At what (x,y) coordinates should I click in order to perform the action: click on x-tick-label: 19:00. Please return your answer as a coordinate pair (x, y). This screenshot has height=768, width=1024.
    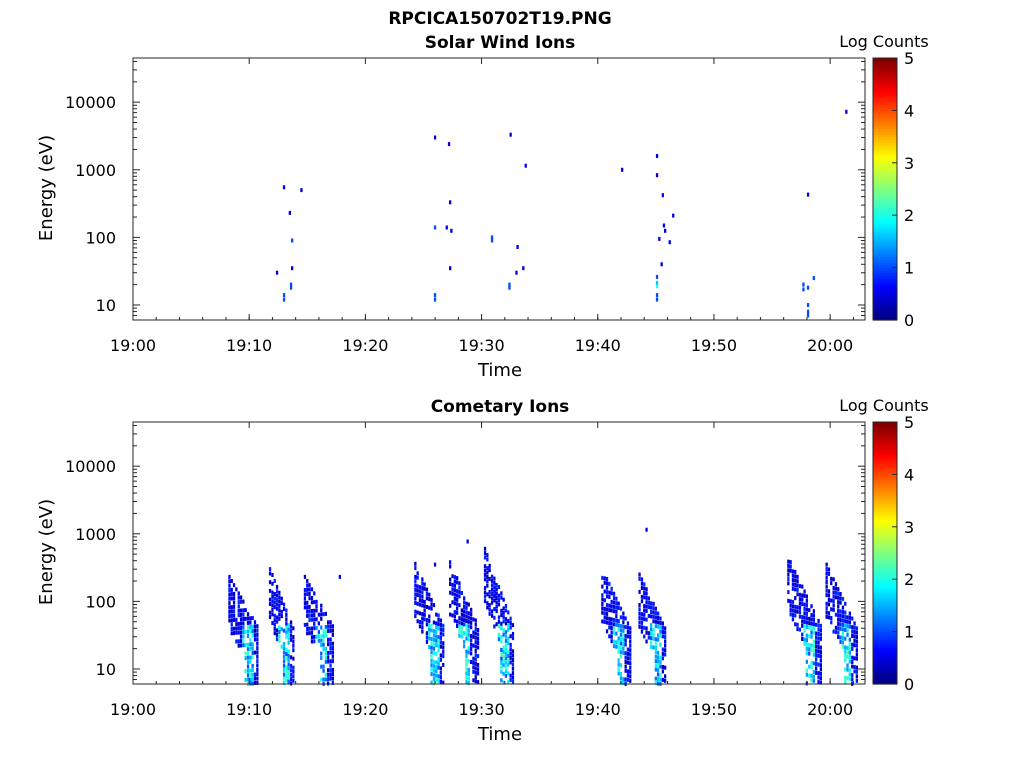
    Looking at the image, I should click on (133, 709).